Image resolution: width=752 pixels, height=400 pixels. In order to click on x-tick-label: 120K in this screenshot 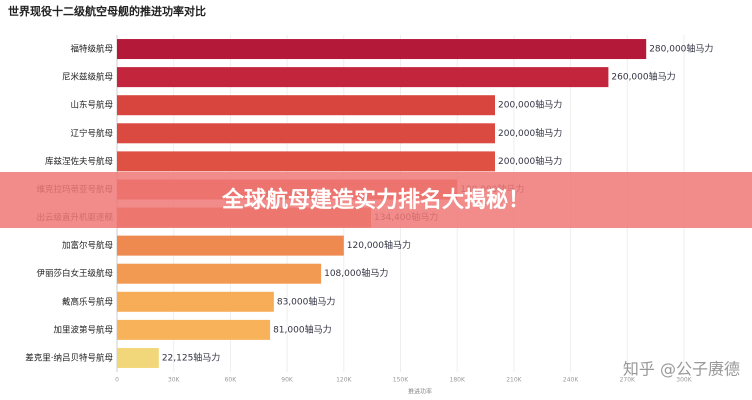, I will do `click(344, 380)`.